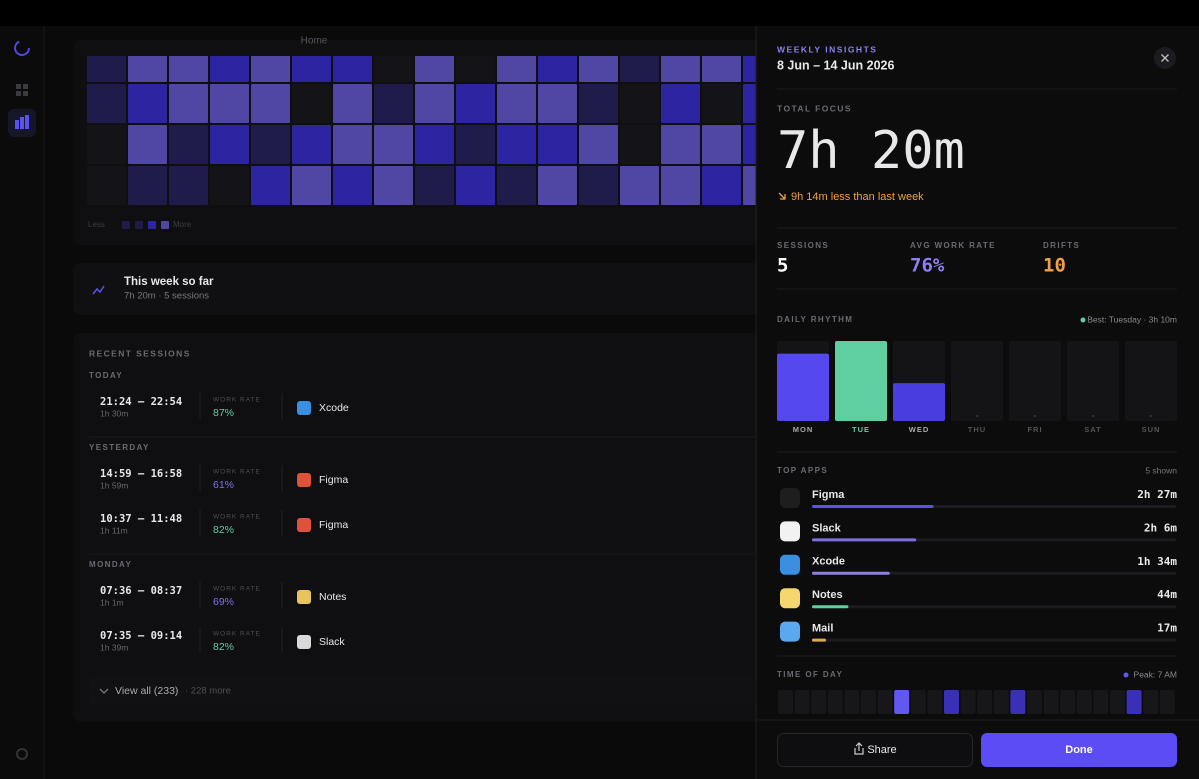 Image resolution: width=1199 pixels, height=779 pixels. What do you see at coordinates (828, 495) in the screenshot?
I see `app-name: Figma` at bounding box center [828, 495].